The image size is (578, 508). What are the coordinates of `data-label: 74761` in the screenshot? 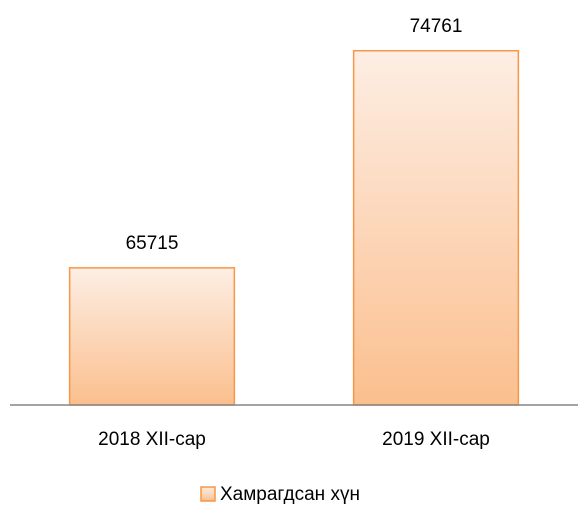 It's located at (436, 26).